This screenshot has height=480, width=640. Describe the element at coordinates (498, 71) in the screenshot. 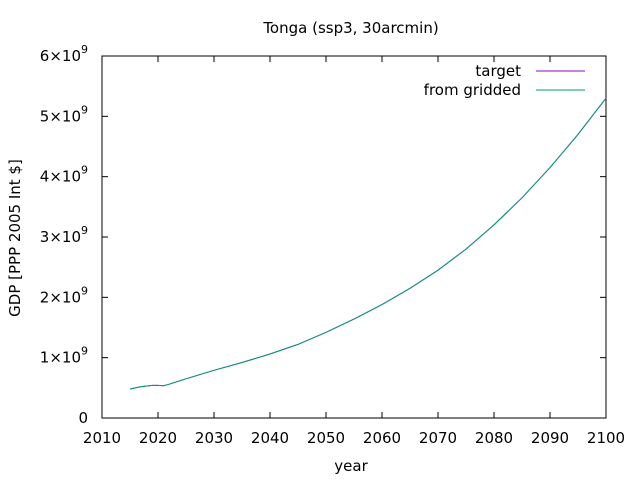

I see `legend-label: target` at that location.